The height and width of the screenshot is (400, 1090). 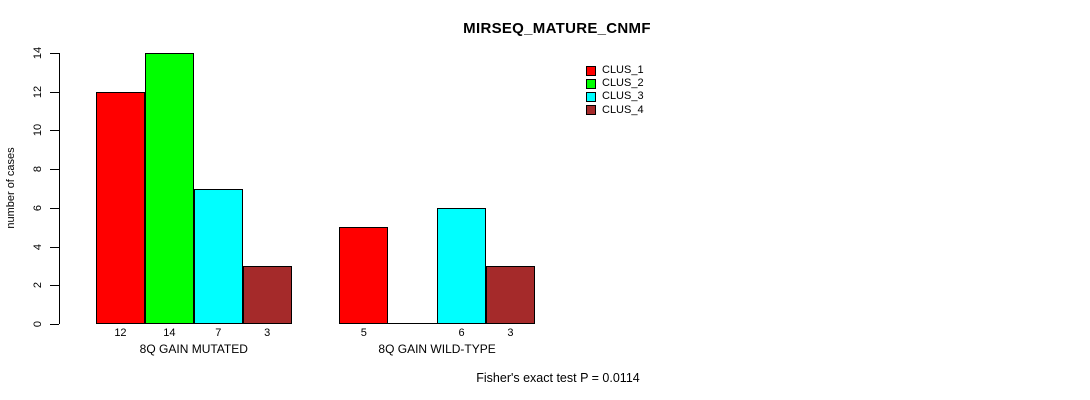 What do you see at coordinates (623, 109) in the screenshot?
I see `legend-label: CLUS_4` at bounding box center [623, 109].